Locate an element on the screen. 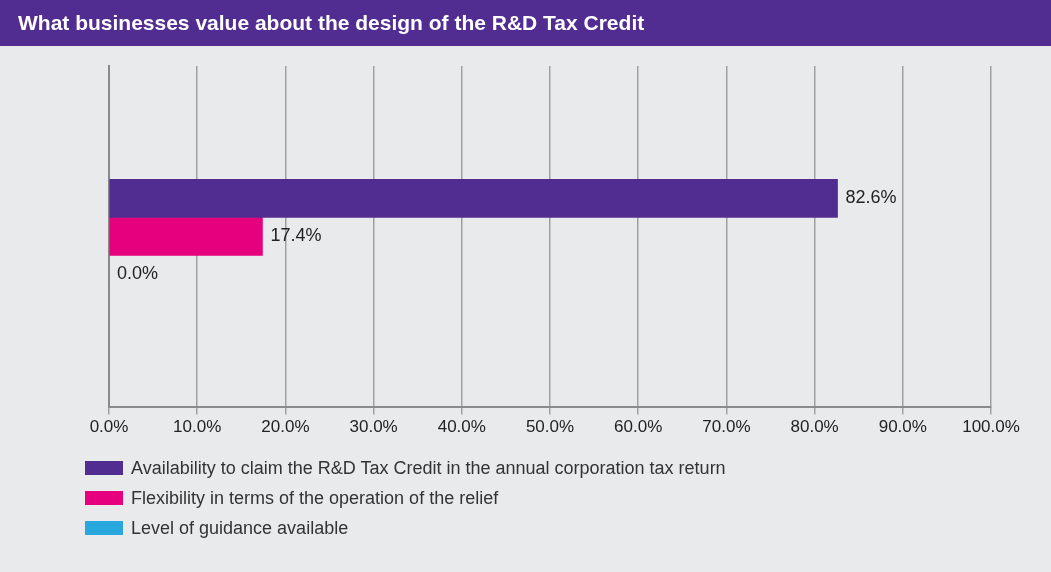 Image resolution: width=1051 pixels, height=572 pixels. legend-label: Flexibility in terms of the operation of the relief is located at coordinates (315, 498).